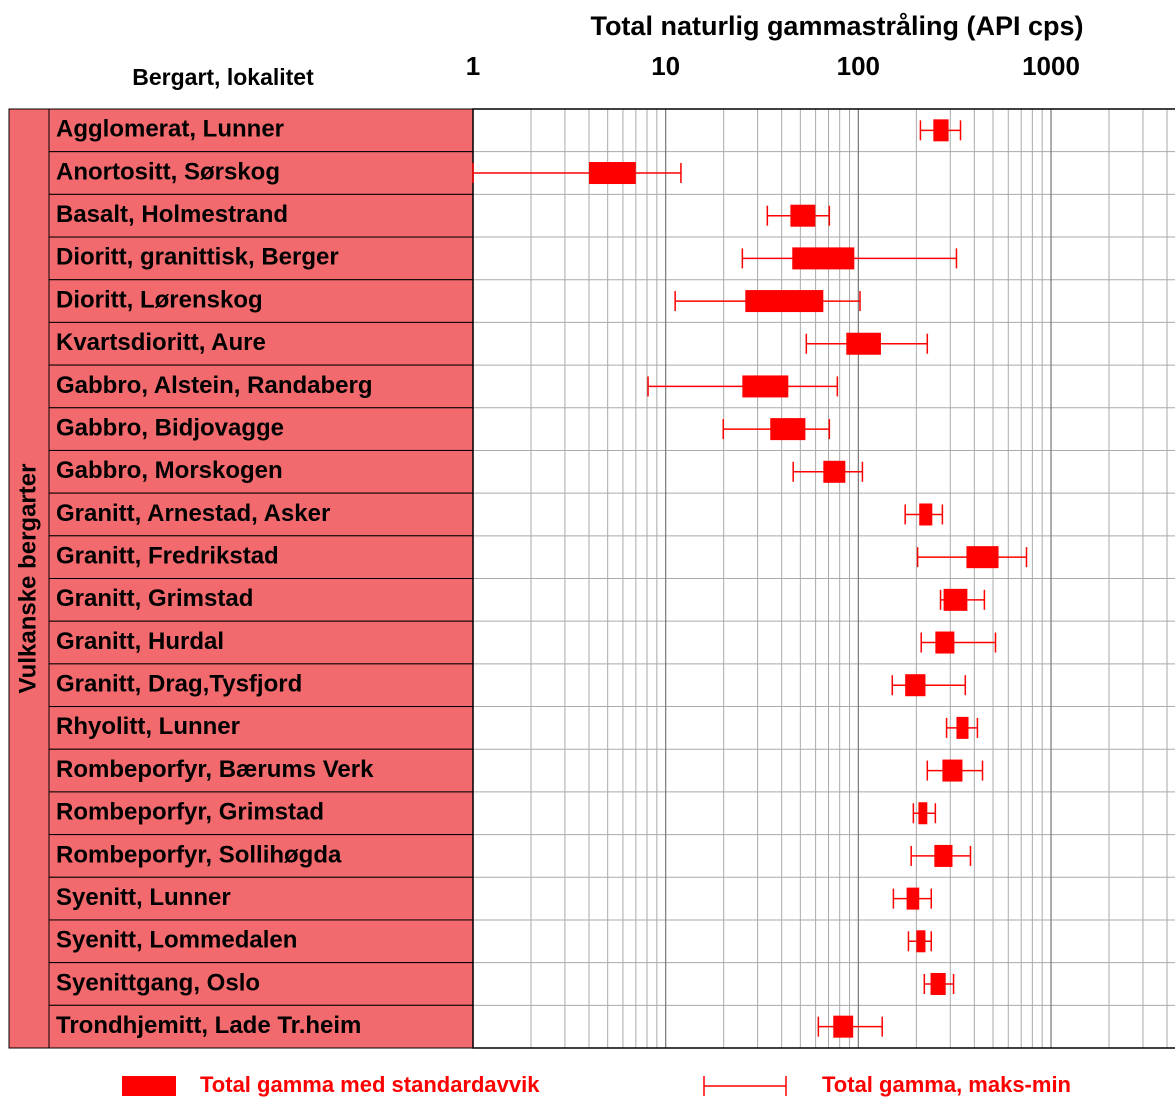 The width and height of the screenshot is (1175, 1106). Describe the element at coordinates (858, 66) in the screenshot. I see `x-tick-label: 100` at that location.